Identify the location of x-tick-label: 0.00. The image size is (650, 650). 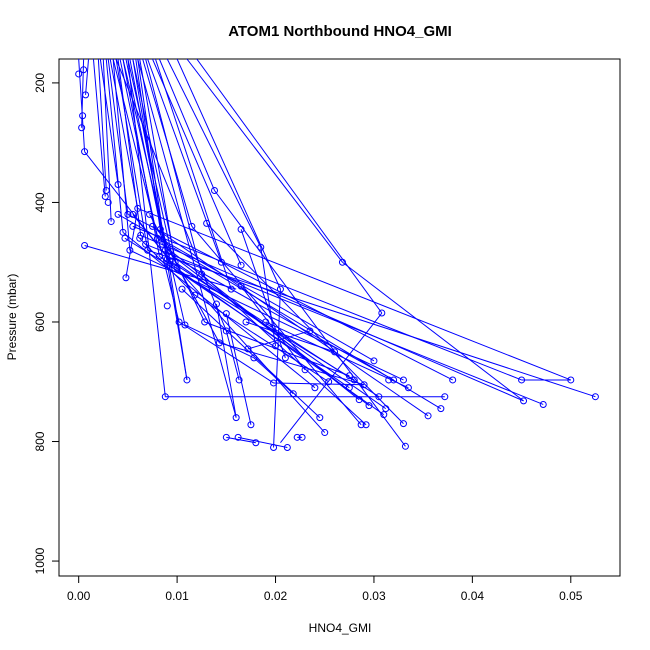
(79, 596).